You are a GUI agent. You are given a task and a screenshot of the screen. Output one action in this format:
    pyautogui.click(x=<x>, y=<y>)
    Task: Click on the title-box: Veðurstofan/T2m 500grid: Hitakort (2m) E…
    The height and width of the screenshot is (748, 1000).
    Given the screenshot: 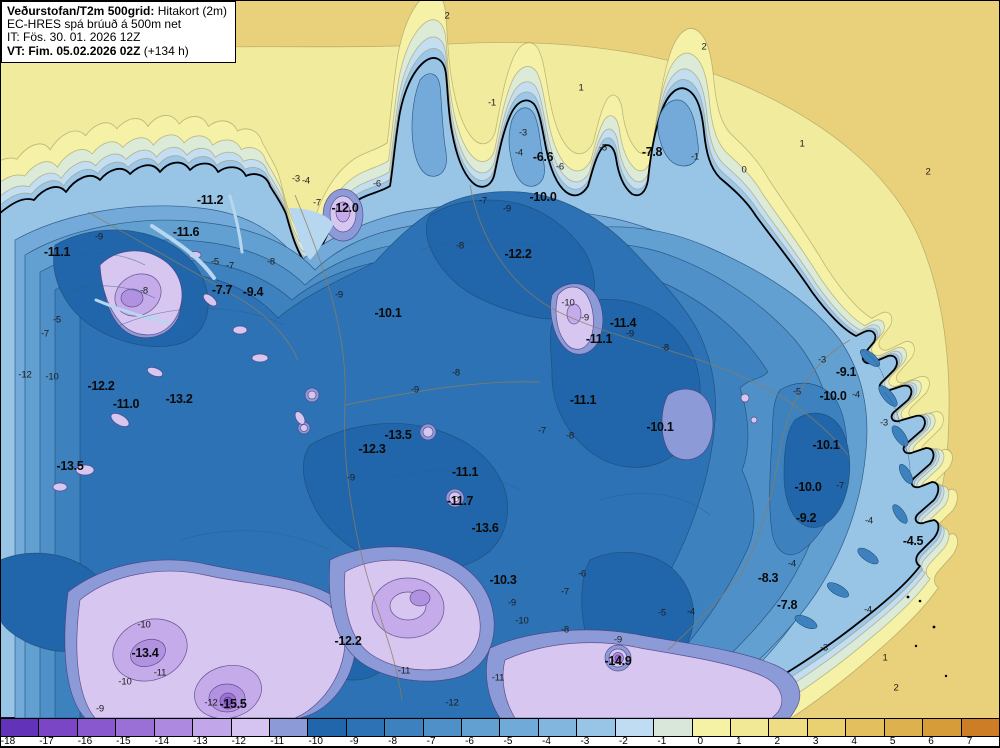 What is the action you would take?
    pyautogui.click(x=119, y=32)
    